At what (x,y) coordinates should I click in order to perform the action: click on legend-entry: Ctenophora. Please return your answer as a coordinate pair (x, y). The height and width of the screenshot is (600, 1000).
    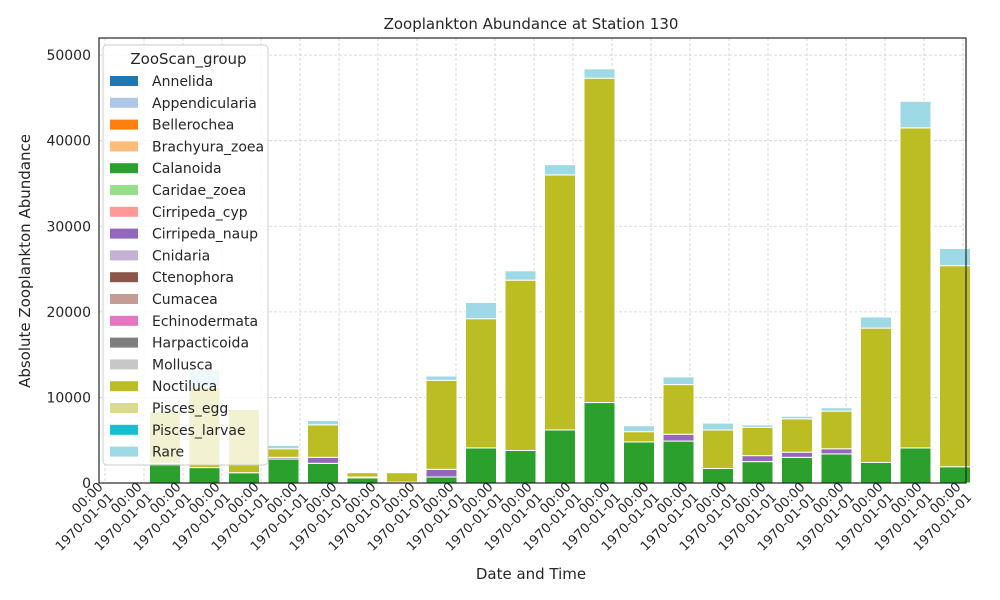
    Looking at the image, I should click on (193, 278).